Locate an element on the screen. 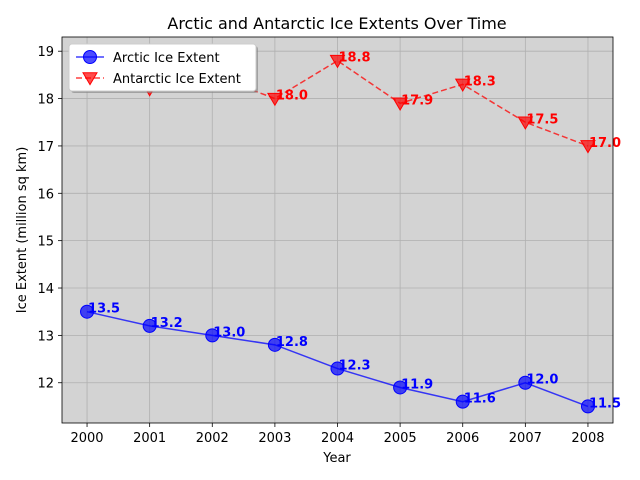 The height and width of the screenshot is (480, 640). x-tick-label: 2002 is located at coordinates (212, 438).